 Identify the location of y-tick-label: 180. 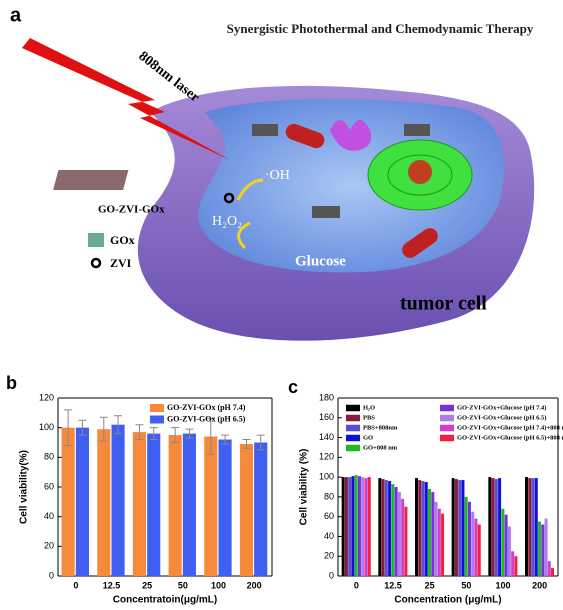
(326, 397).